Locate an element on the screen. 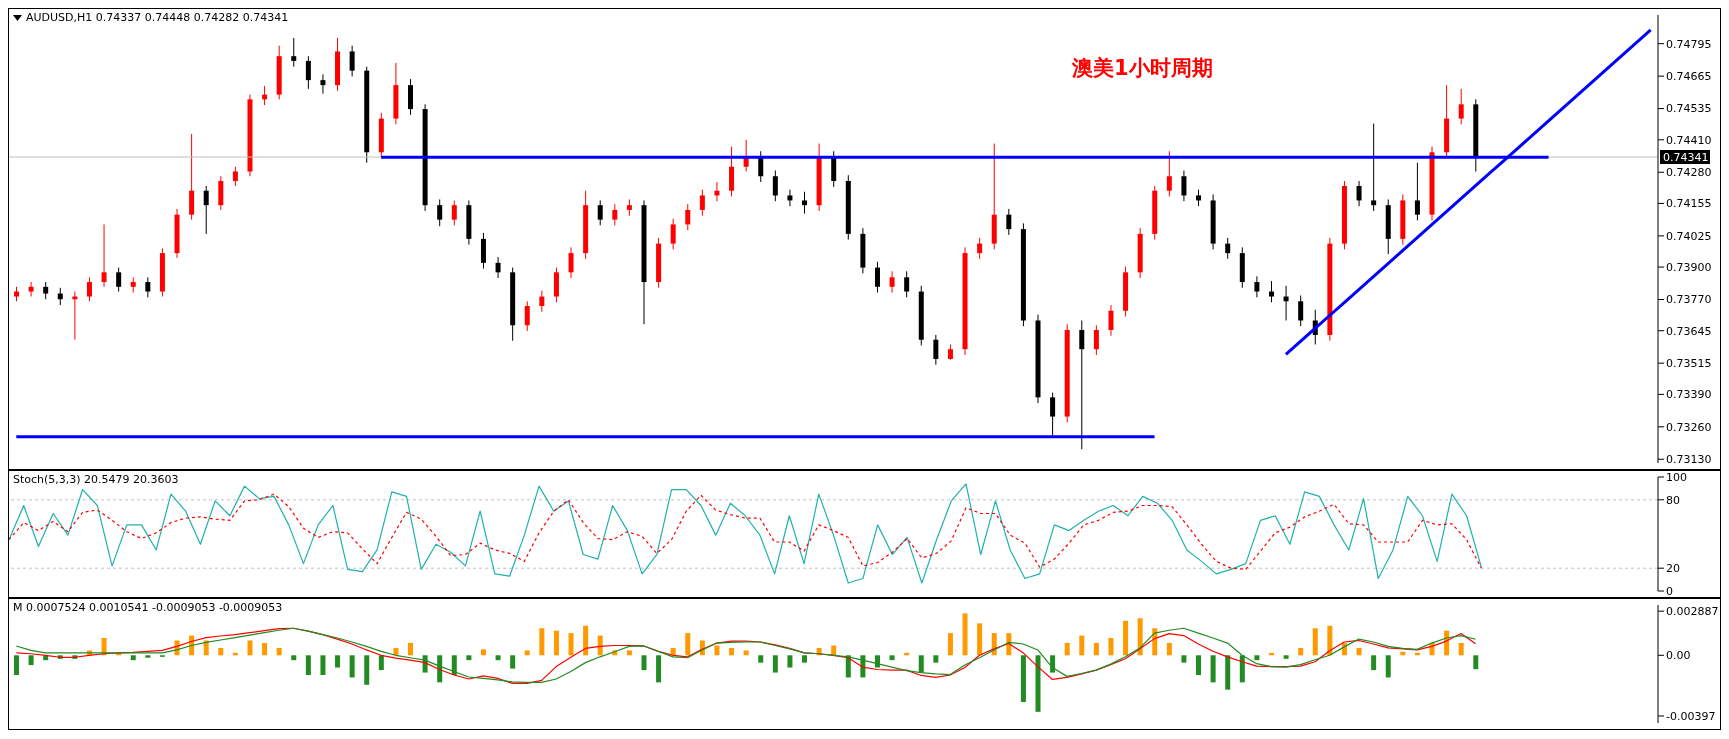 The image size is (1729, 739). y-tick-label: 0.73770 is located at coordinates (1689, 300).